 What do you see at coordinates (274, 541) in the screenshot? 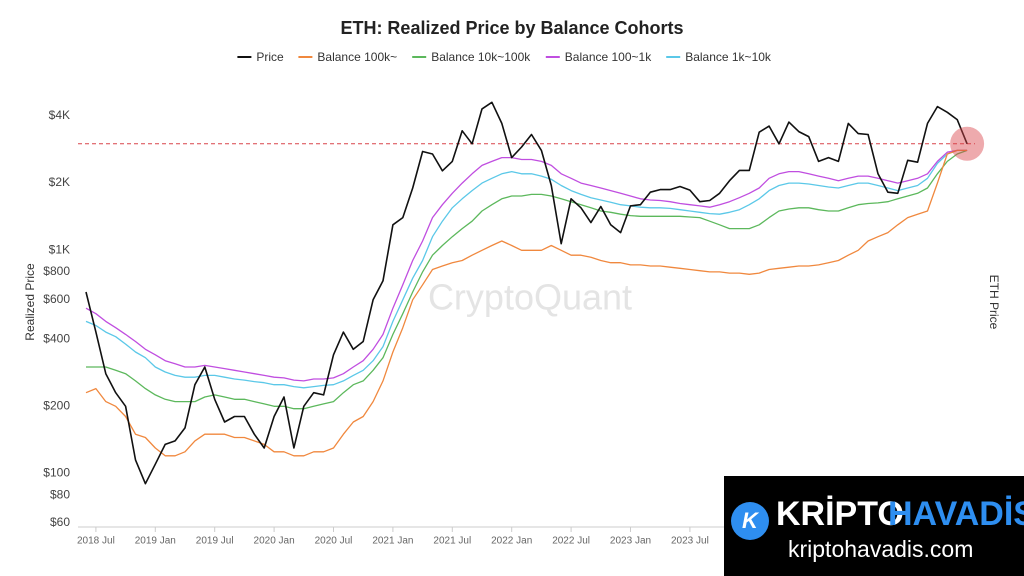
I see `x-tick-label: 2020 Jan` at bounding box center [274, 541].